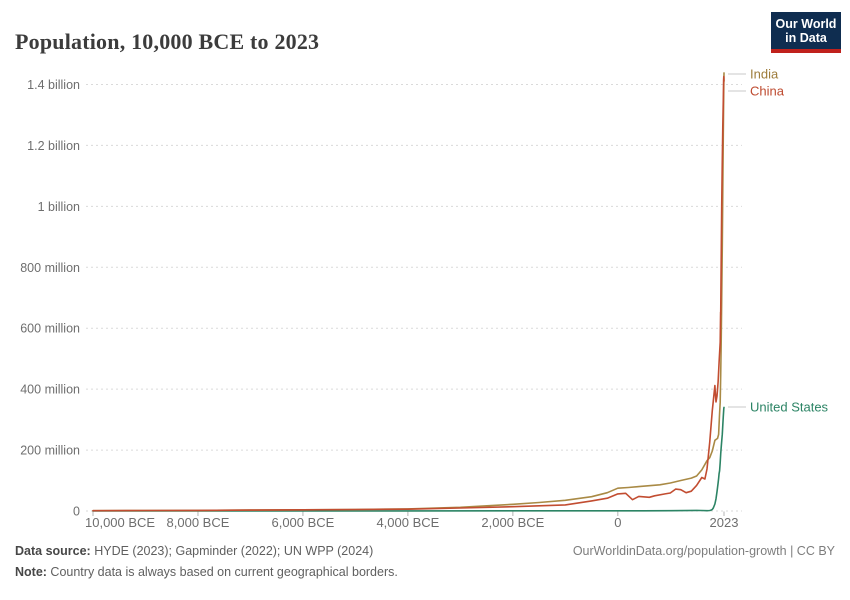 This screenshot has width=850, height=600. I want to click on y-axis-tick-label: 800 million, so click(50, 268).